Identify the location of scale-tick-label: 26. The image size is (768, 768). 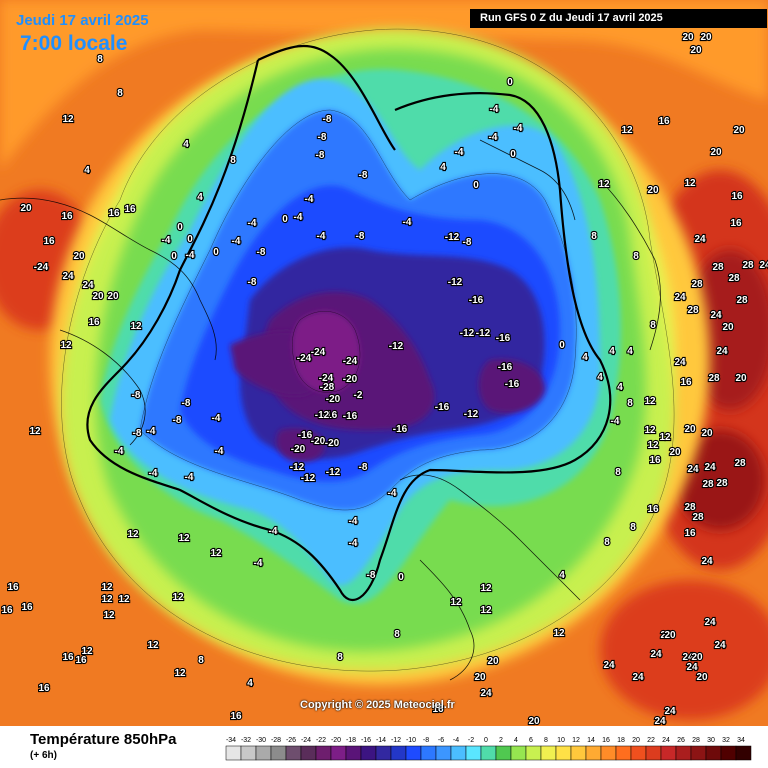
(681, 740).